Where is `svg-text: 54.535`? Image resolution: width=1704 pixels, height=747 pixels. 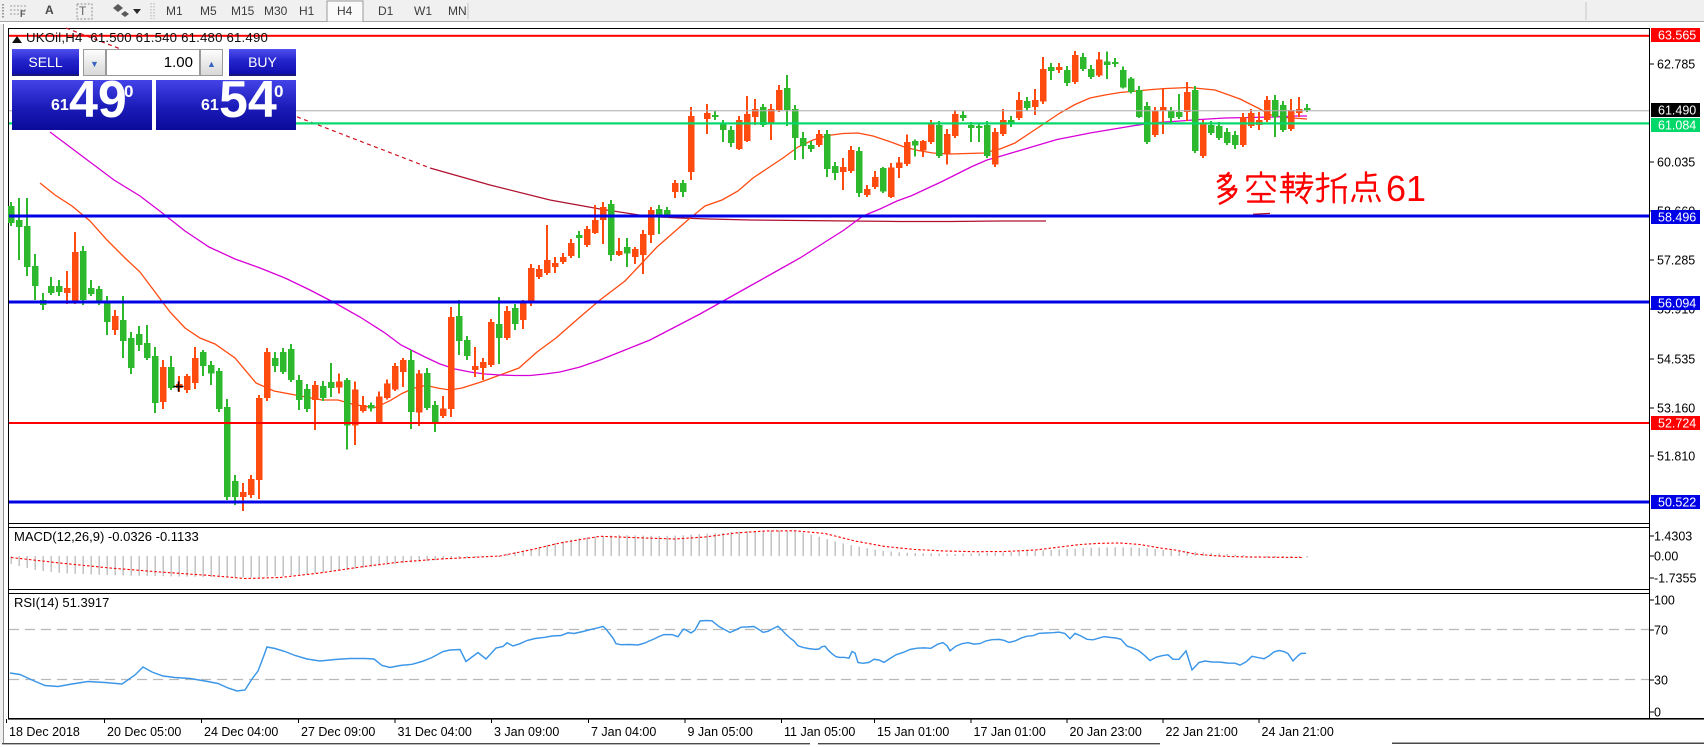
svg-text: 54.535 is located at coordinates (1676, 360).